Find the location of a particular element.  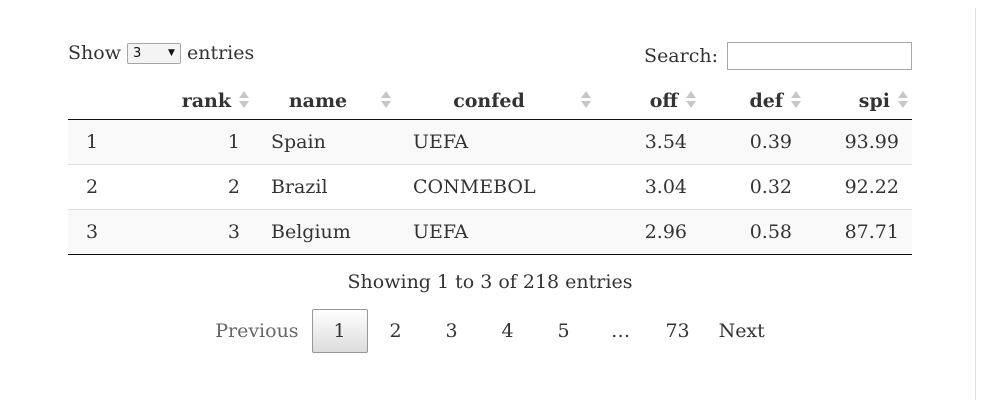

cell-def: 0.58 is located at coordinates (752, 232).